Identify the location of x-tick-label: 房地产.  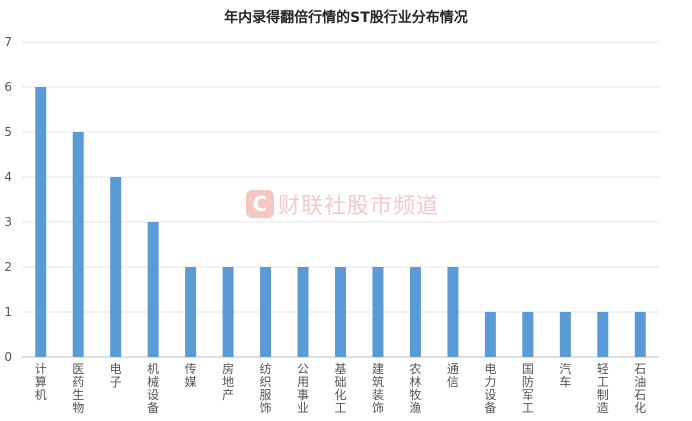
(228, 381).